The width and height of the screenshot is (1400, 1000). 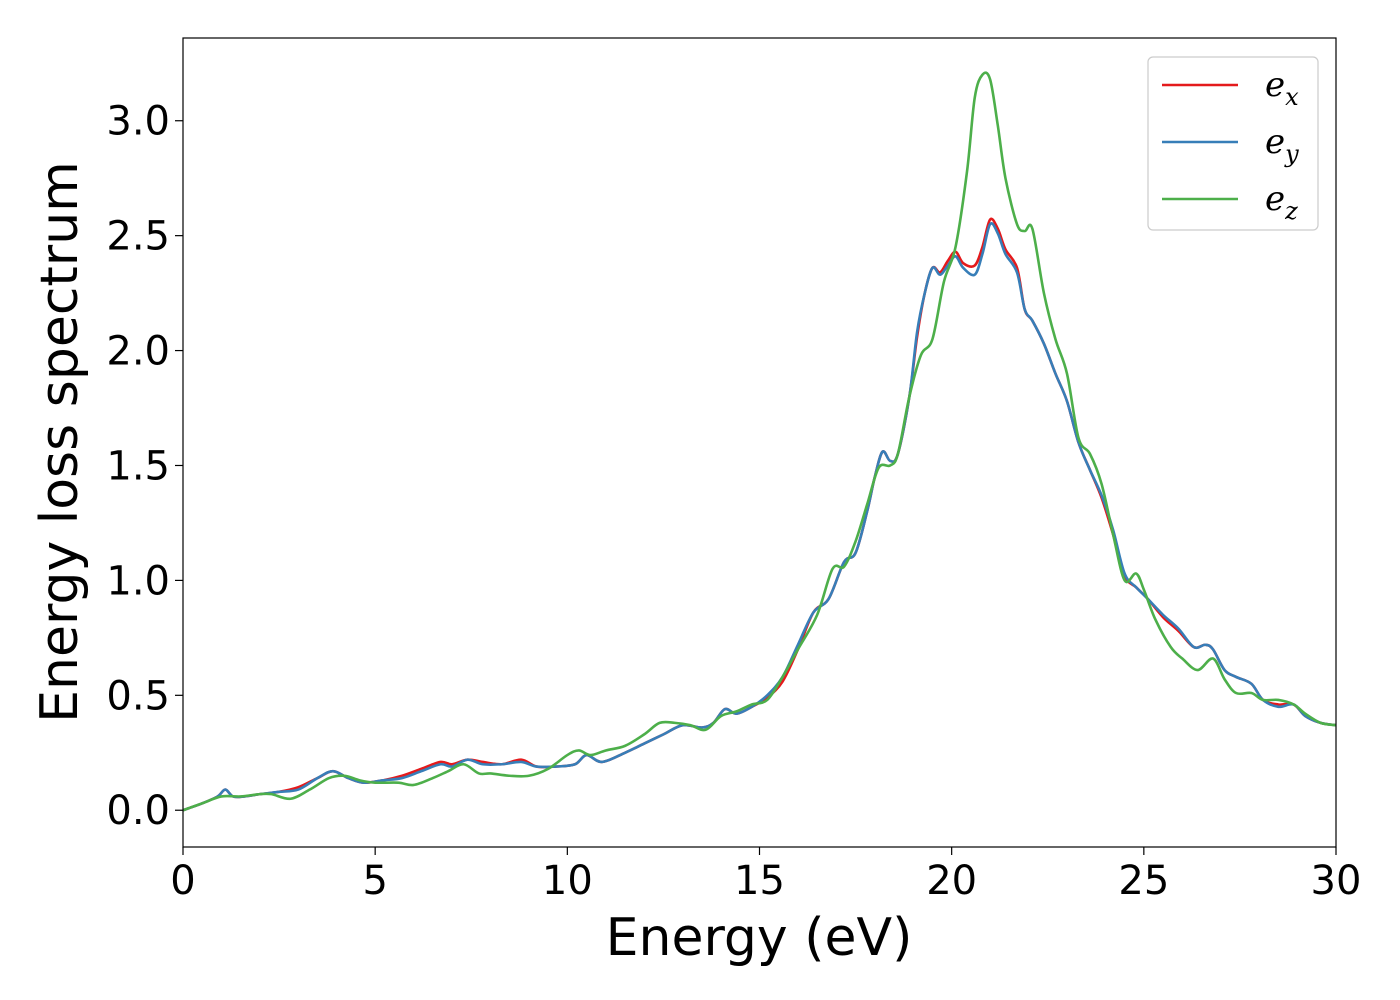 What do you see at coordinates (182, 881) in the screenshot?
I see `x-tick-label: 0` at bounding box center [182, 881].